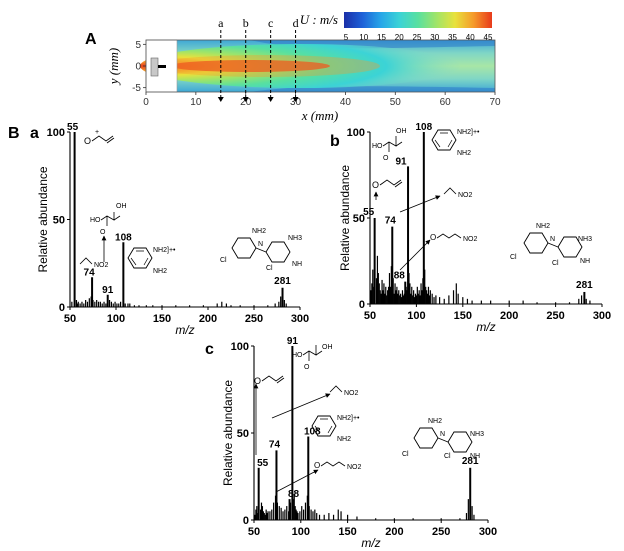 Image resolution: width=624 pixels, height=551 pixels. What do you see at coordinates (138, 67) in the screenshot?
I see `flow-y-tick-label: 0` at bounding box center [138, 67].